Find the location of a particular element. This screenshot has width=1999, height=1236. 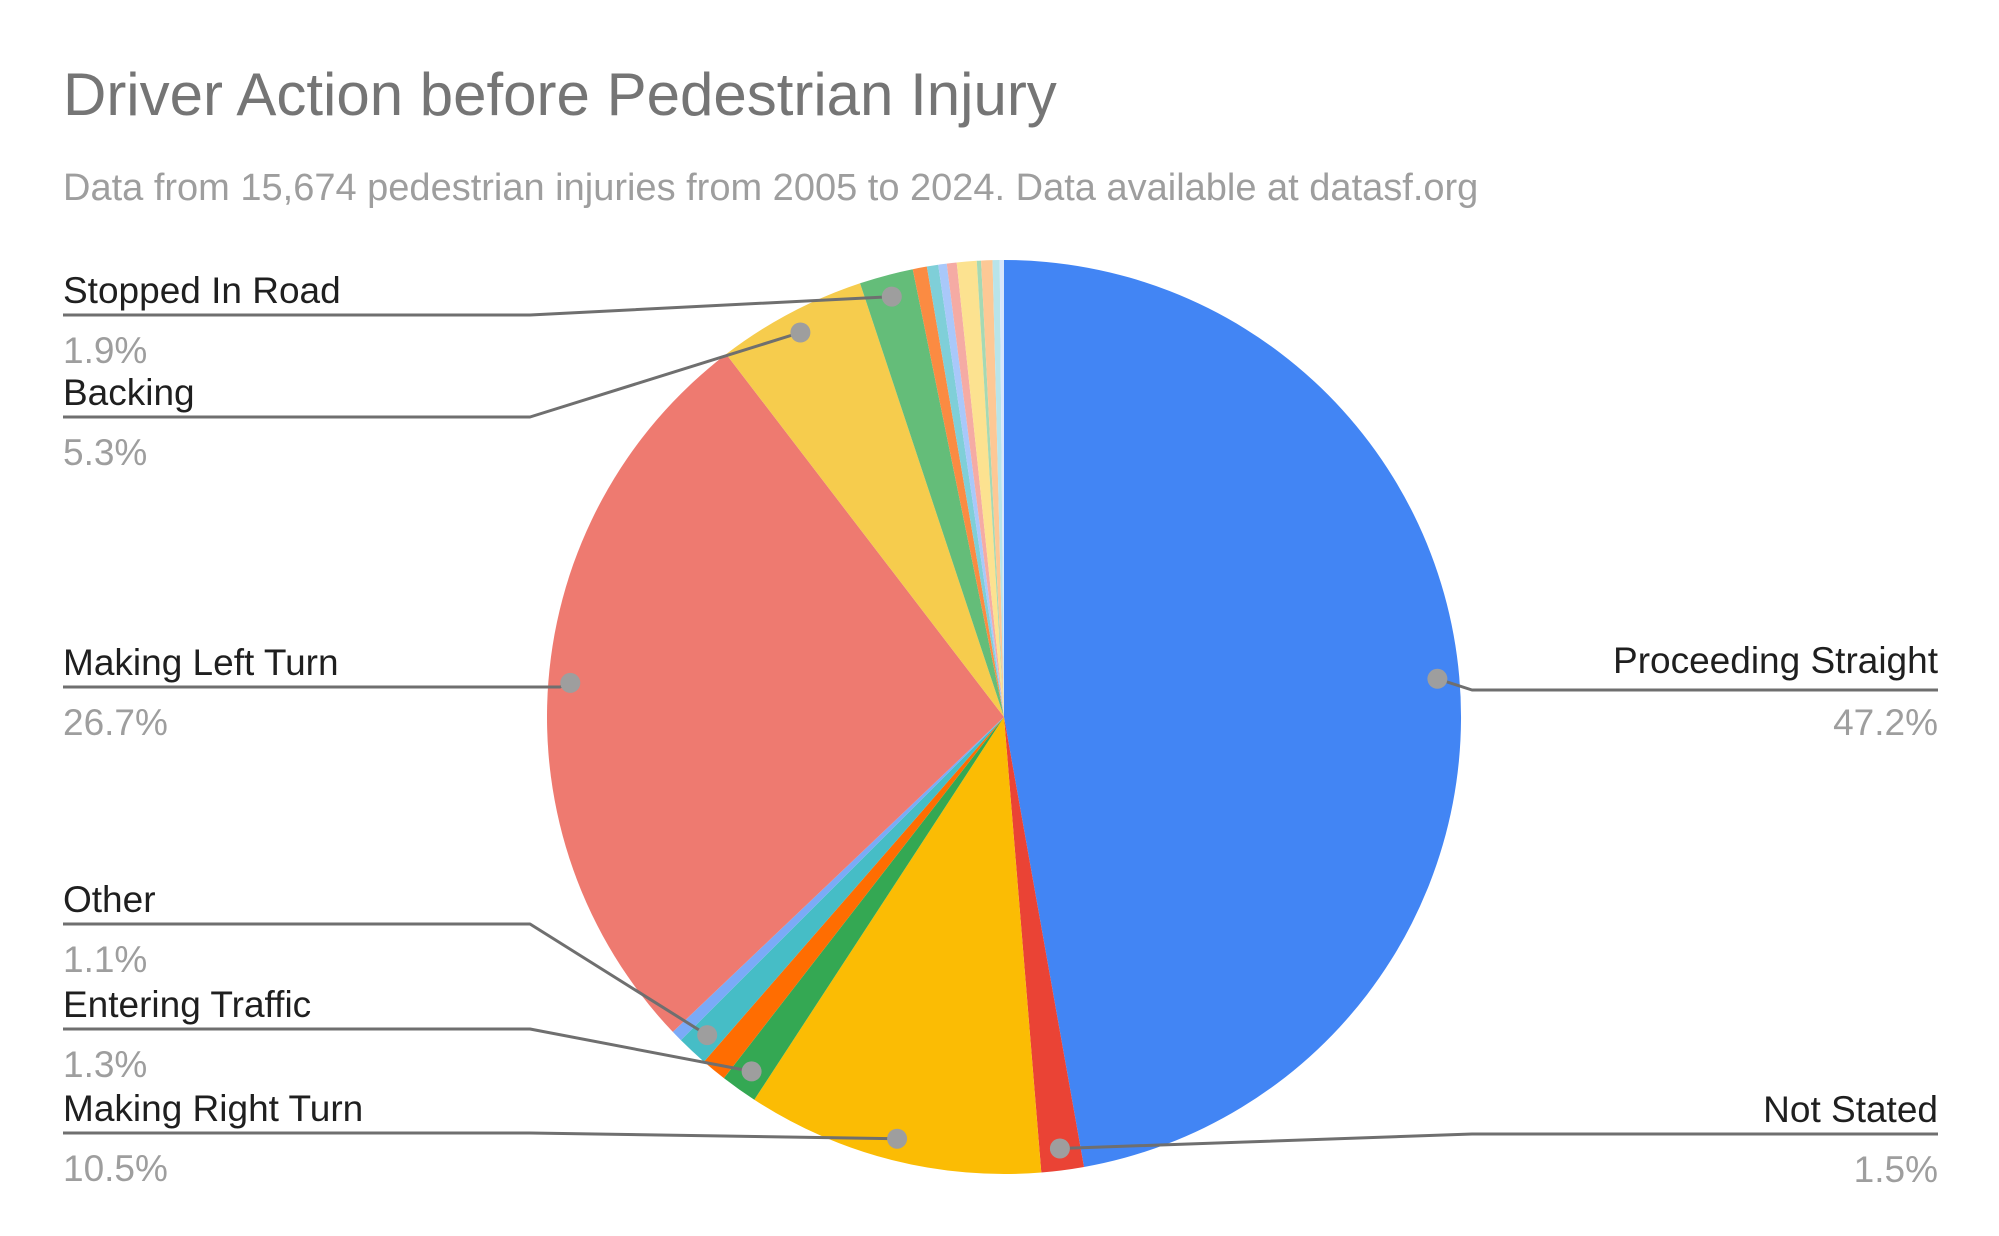

pie-slice-making-left-turn is located at coordinates (775, 693).